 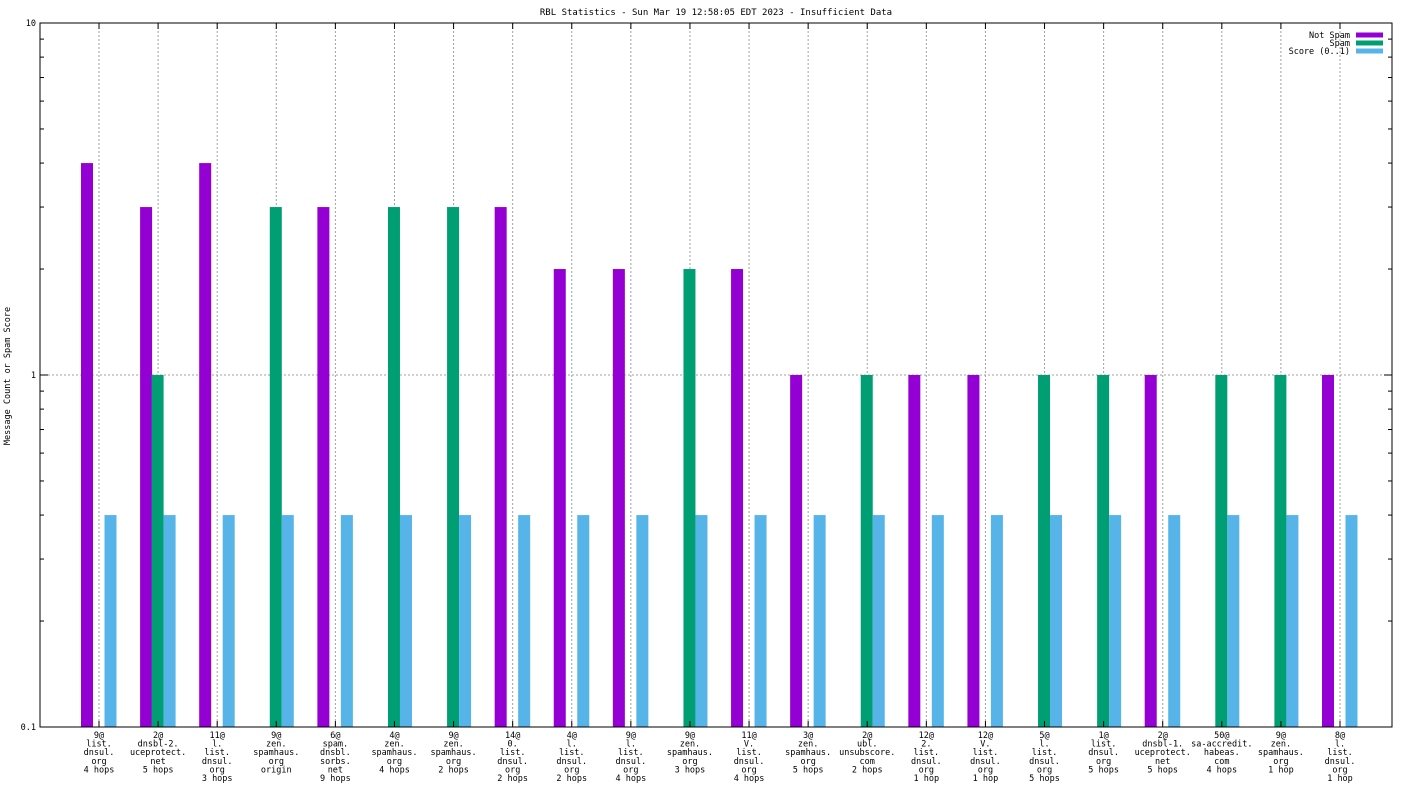 I want to click on legend-label: Not Spam, so click(x=1329, y=36).